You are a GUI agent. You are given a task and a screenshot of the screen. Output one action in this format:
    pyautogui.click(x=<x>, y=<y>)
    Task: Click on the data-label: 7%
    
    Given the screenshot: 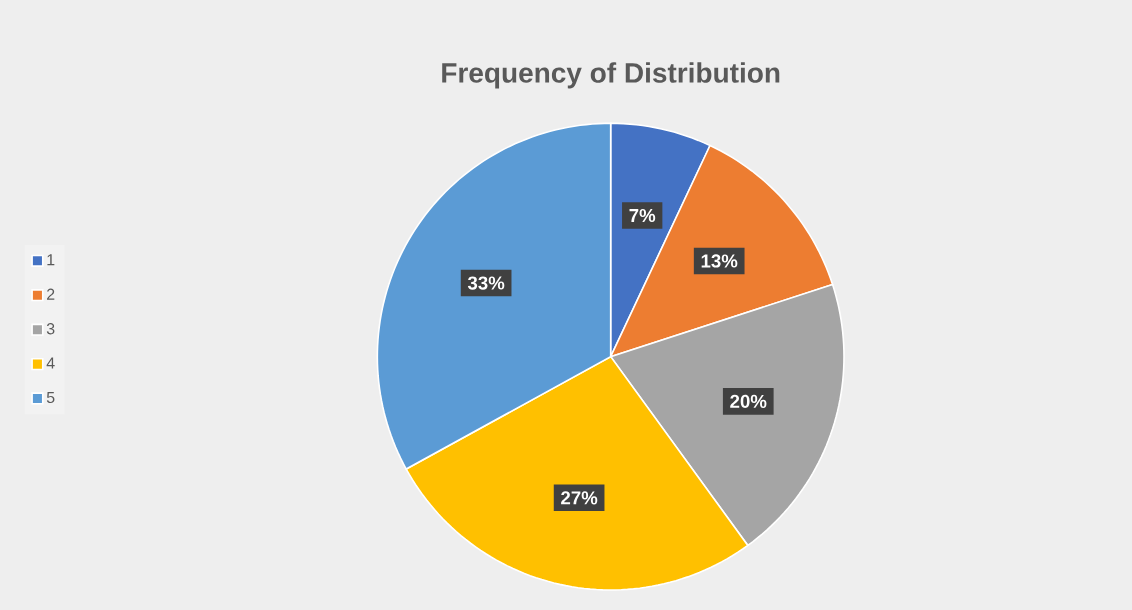 What is the action you would take?
    pyautogui.click(x=642, y=215)
    